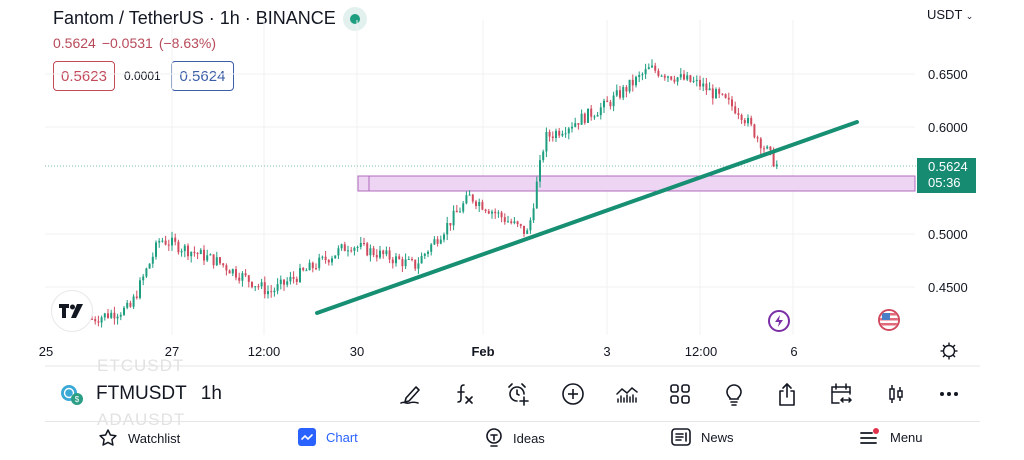 The image size is (1024, 460). I want to click on price-axis-label: 0.6500, so click(948, 74).